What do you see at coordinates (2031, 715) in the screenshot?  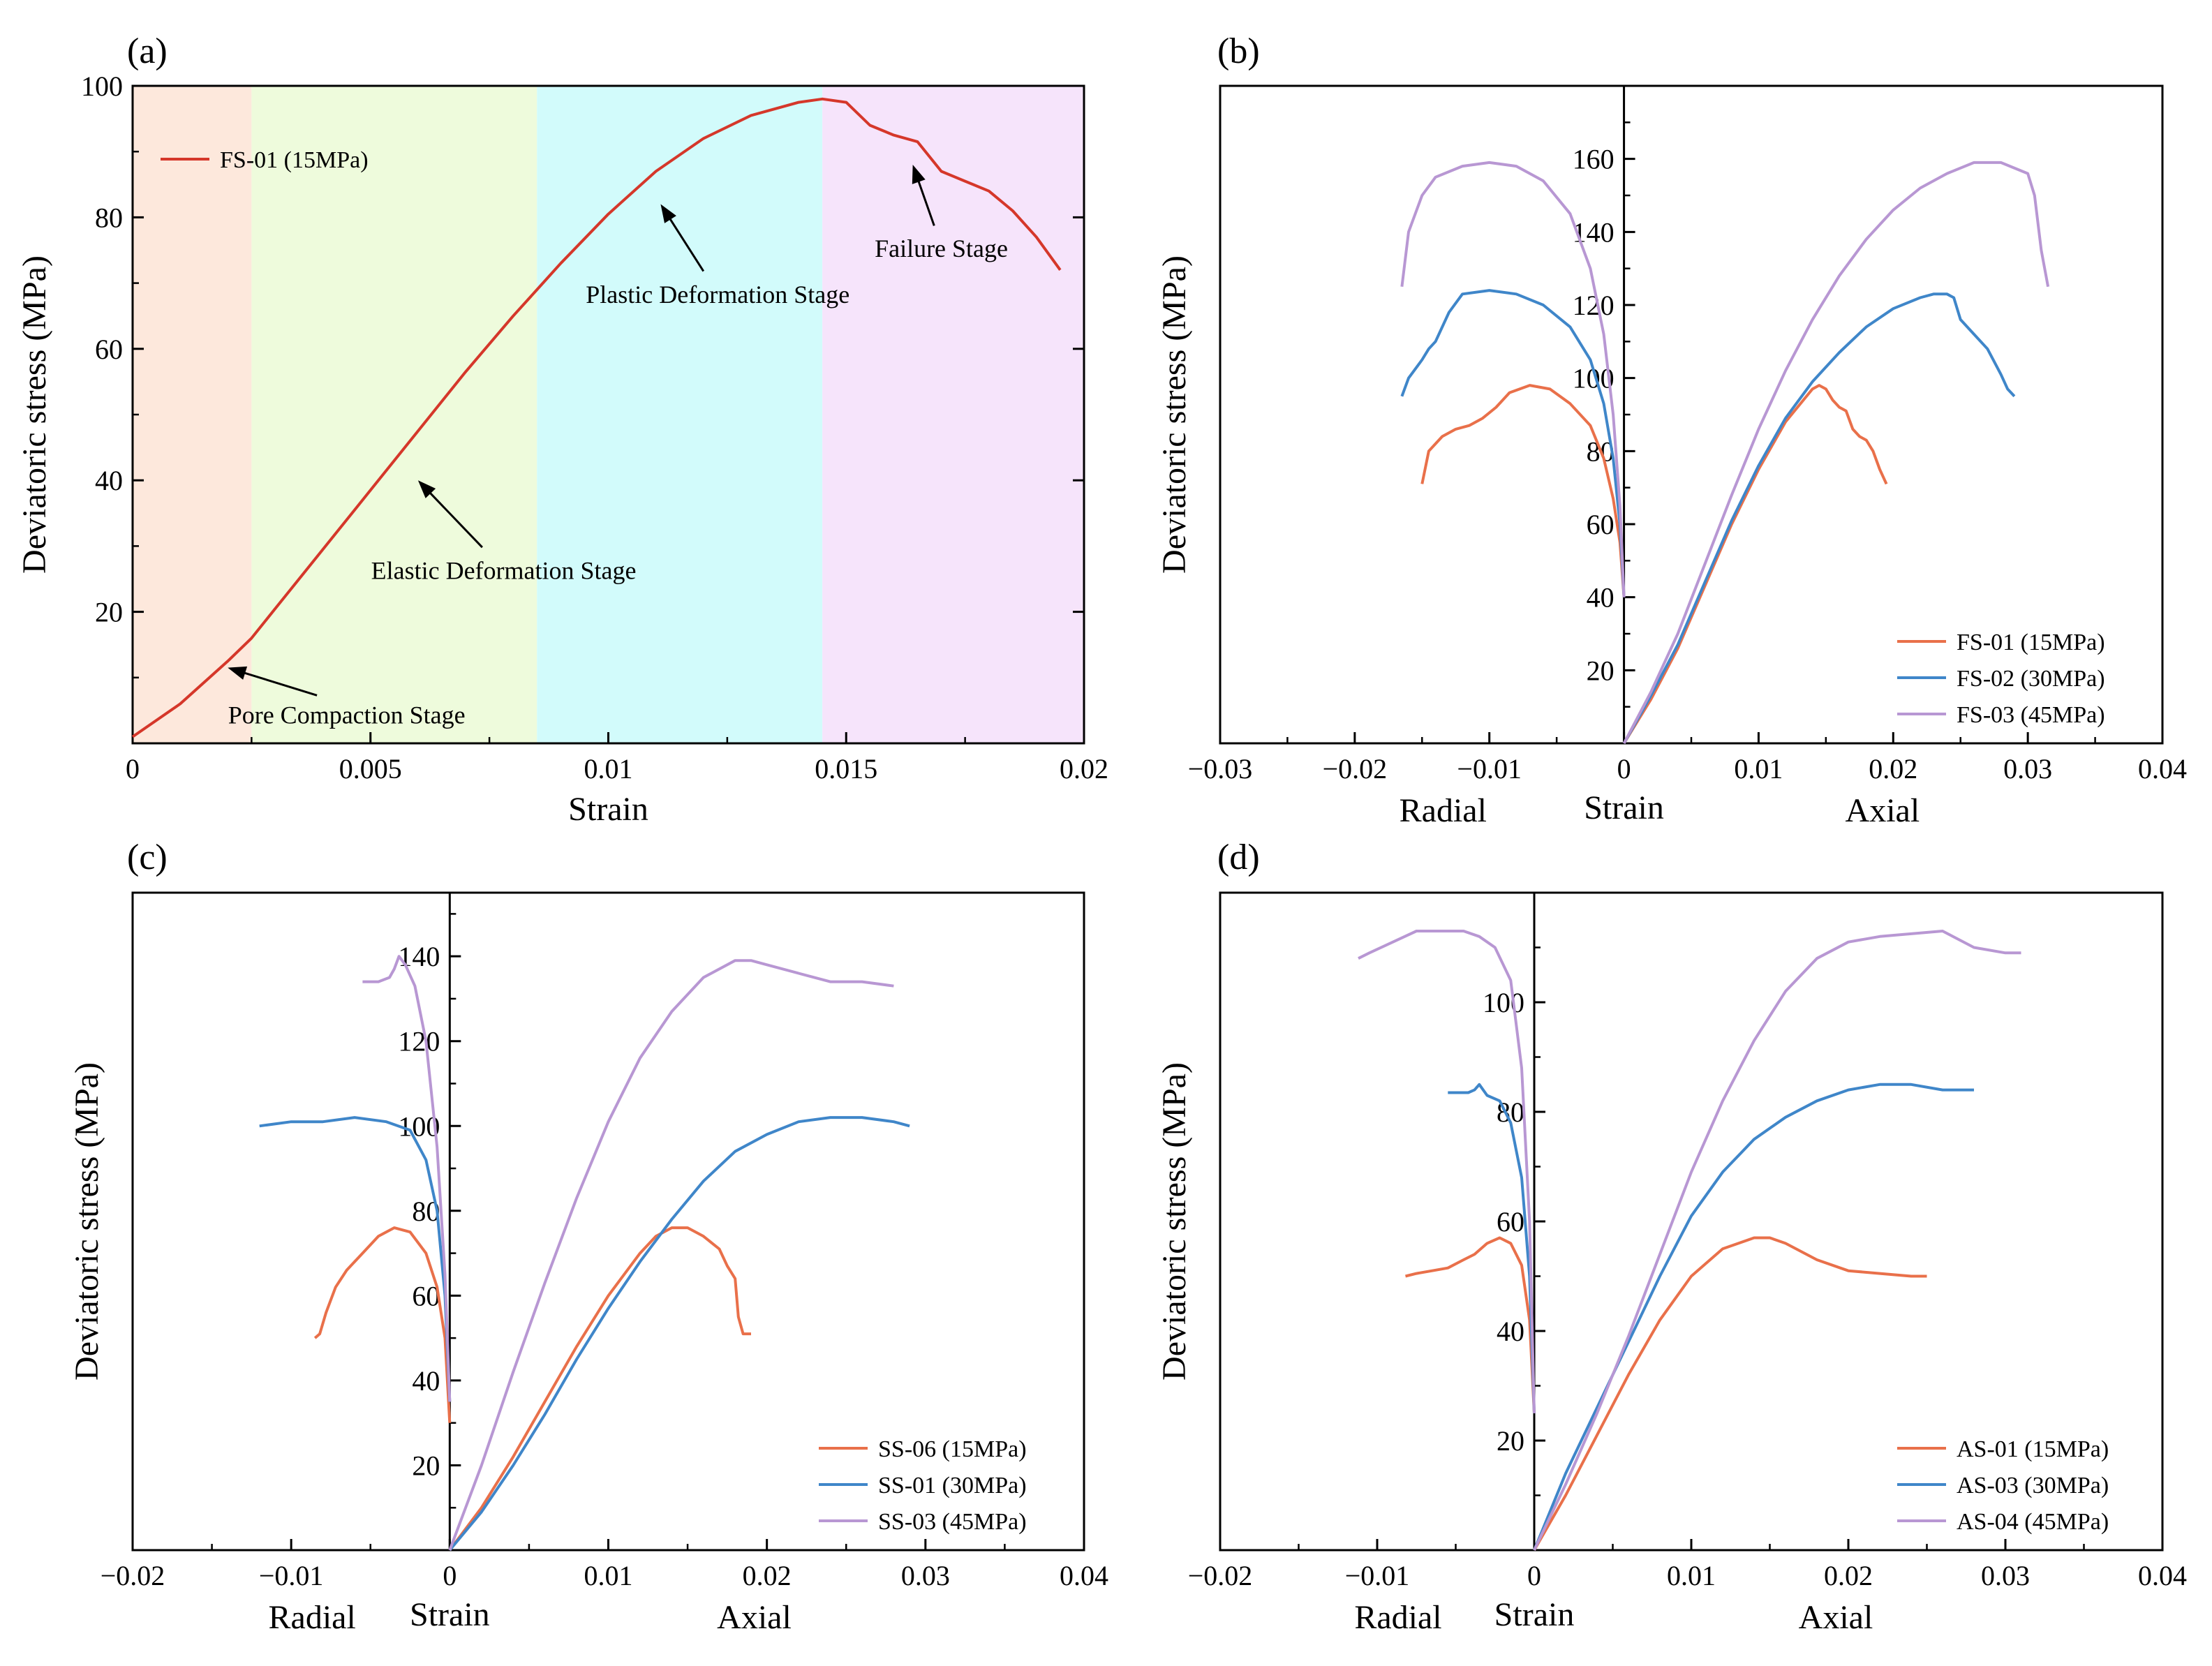 I see `legend-label: FS-03 (45MPa)` at bounding box center [2031, 715].